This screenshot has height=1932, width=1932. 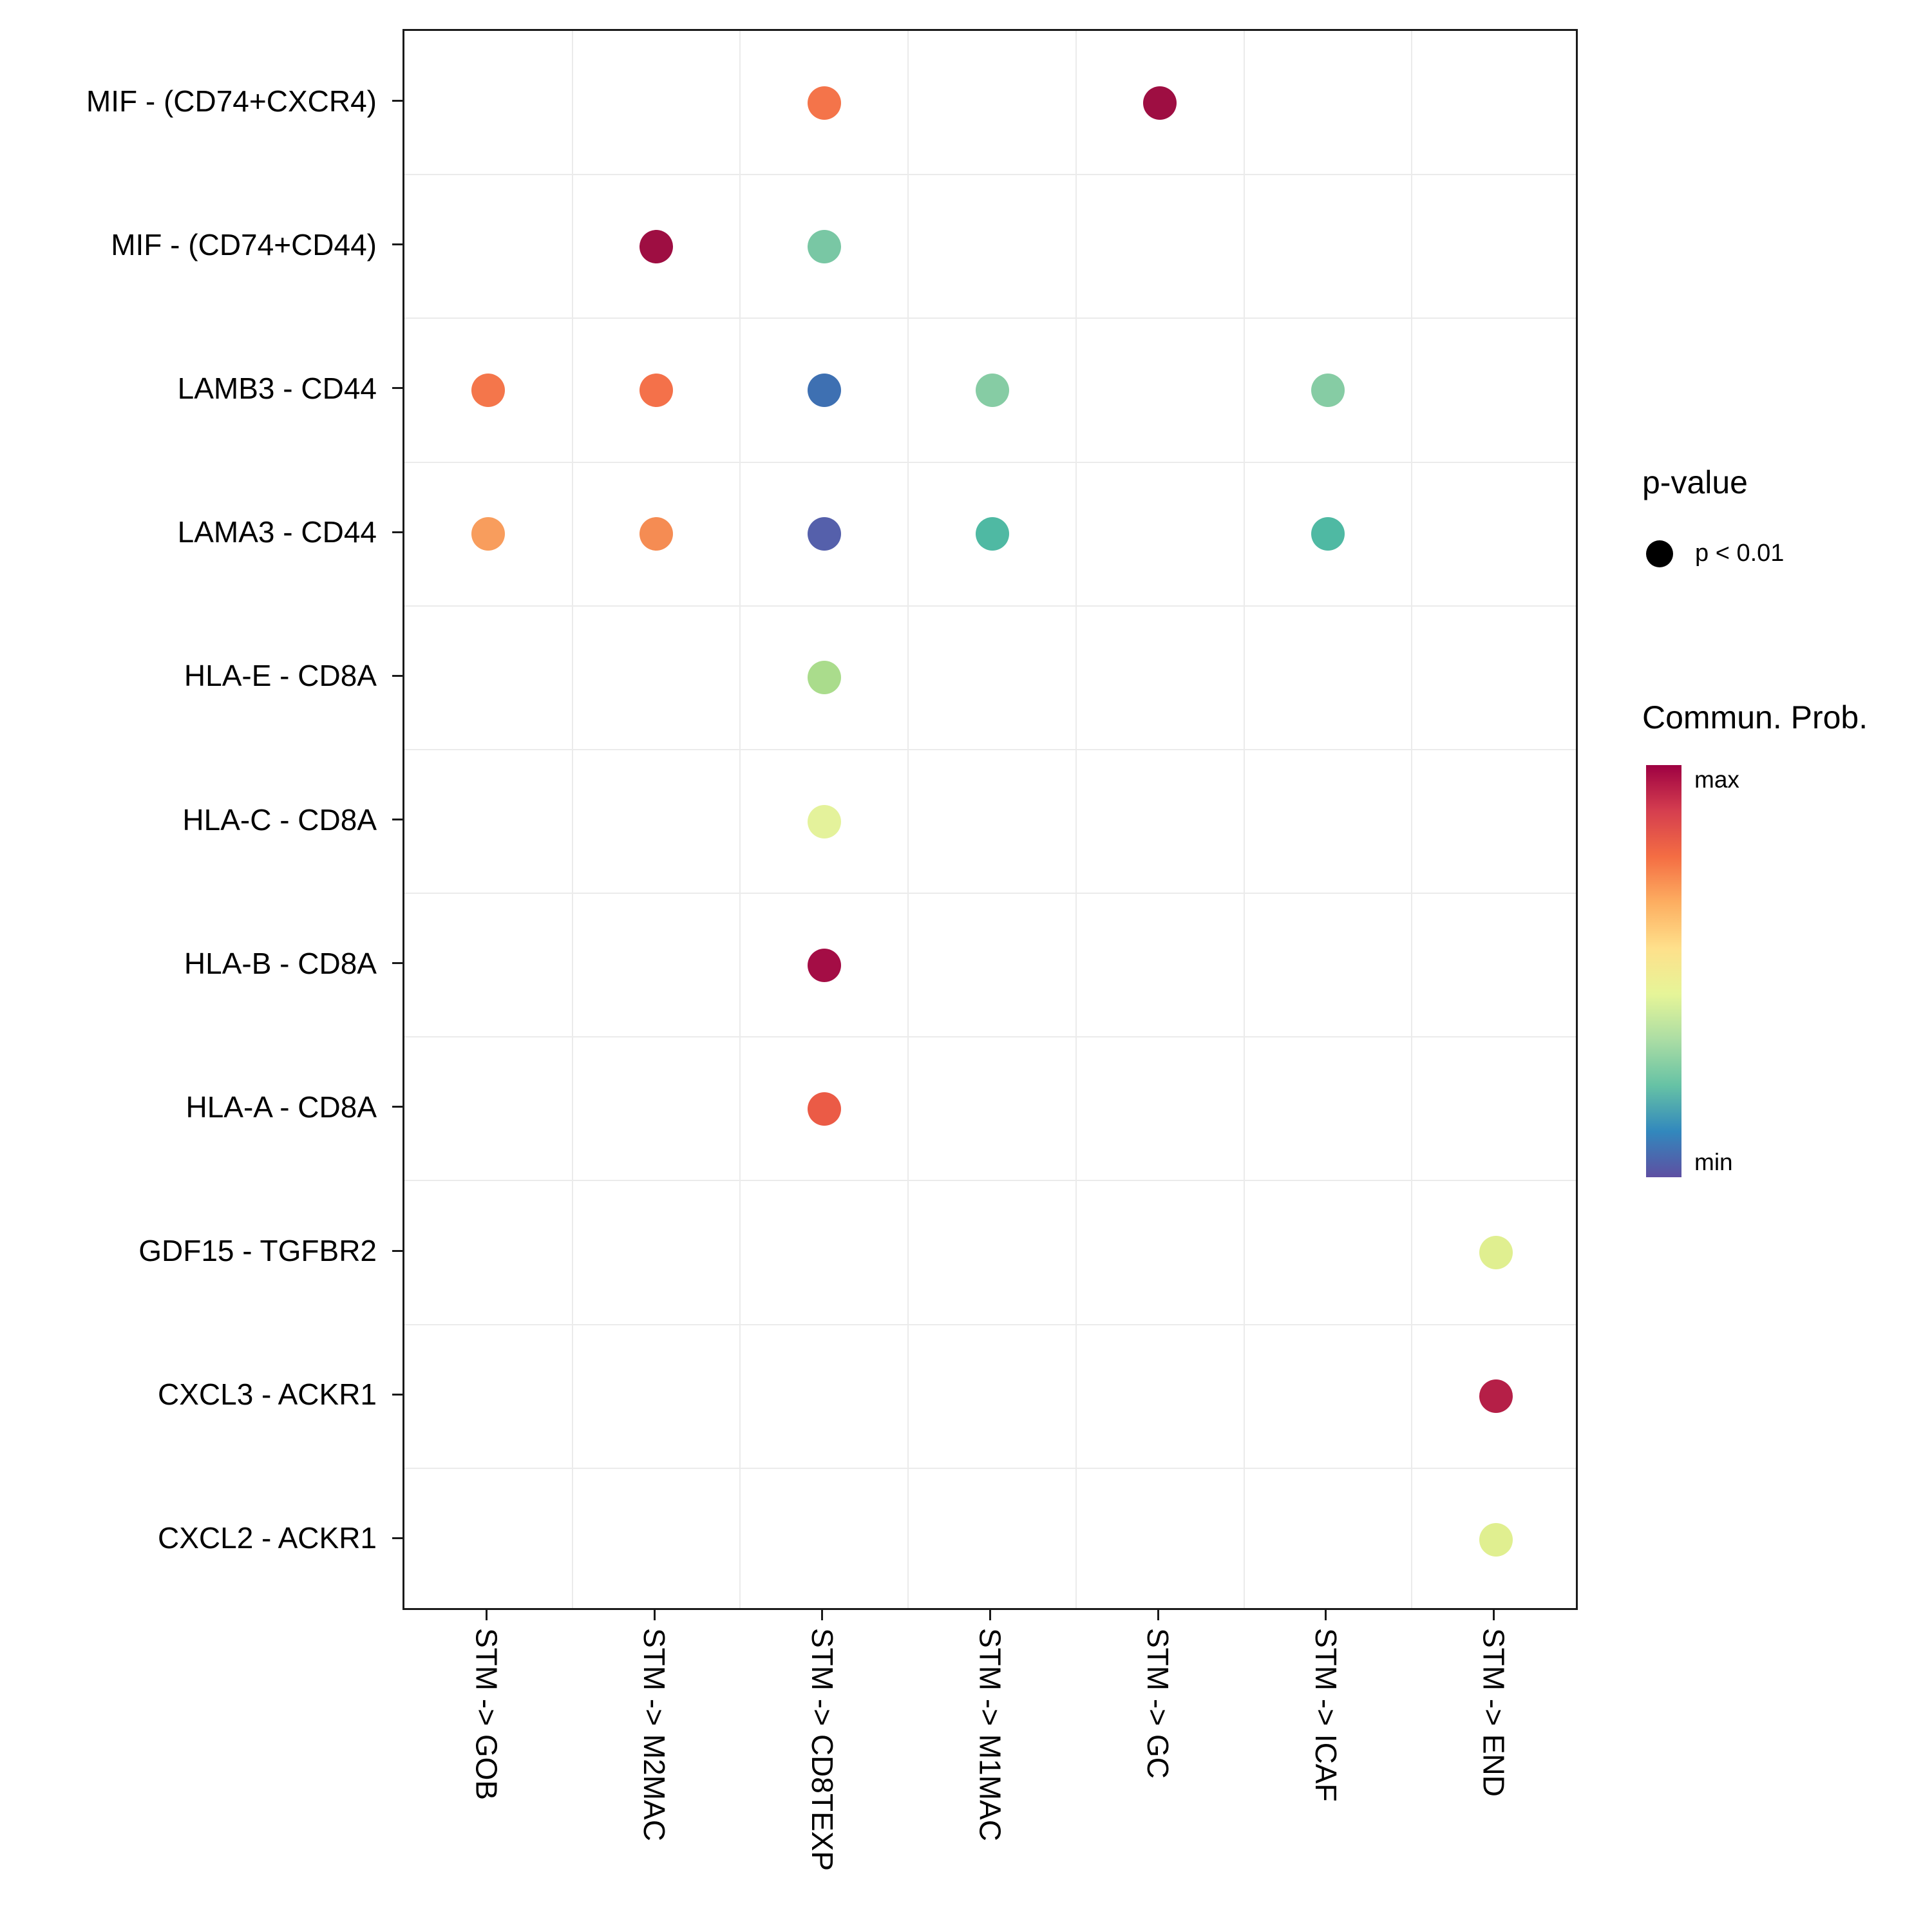 I want to click on pvalue-dot-icon, so click(x=1659, y=554).